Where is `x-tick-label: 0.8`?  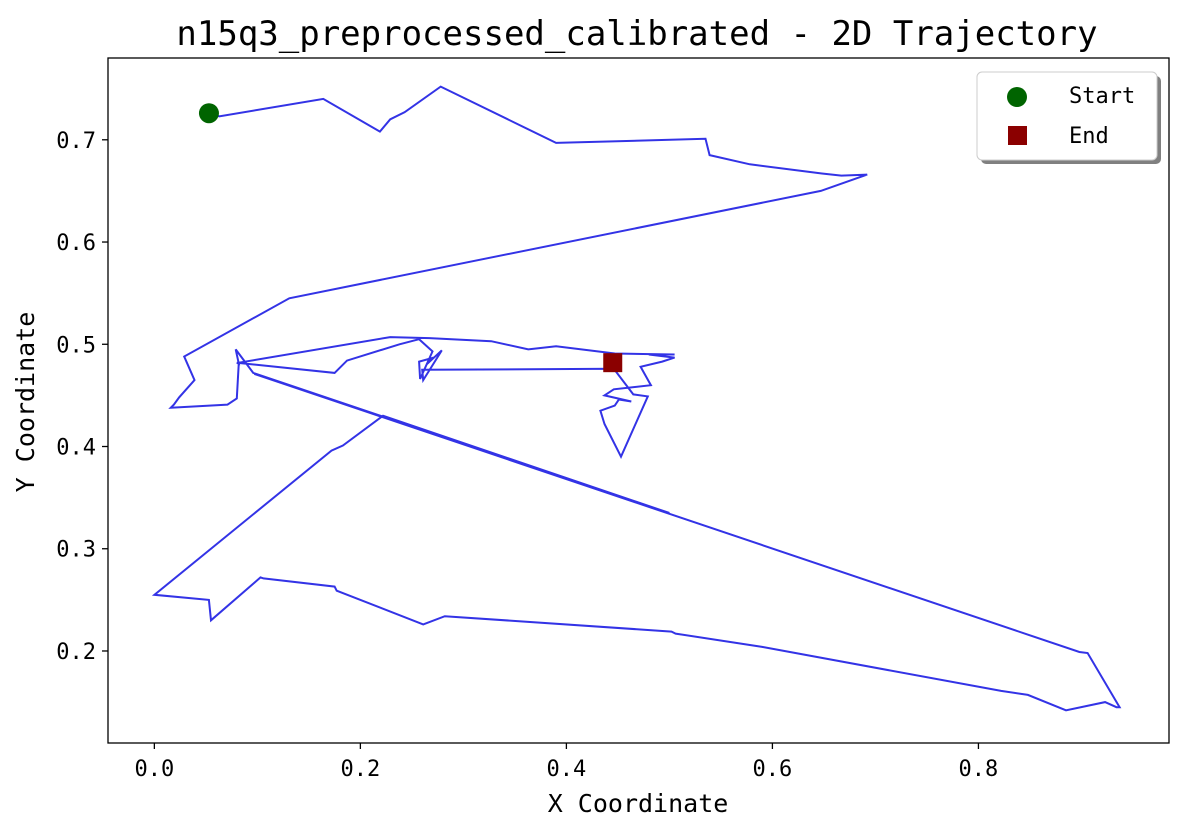
x-tick-label: 0.8 is located at coordinates (979, 769).